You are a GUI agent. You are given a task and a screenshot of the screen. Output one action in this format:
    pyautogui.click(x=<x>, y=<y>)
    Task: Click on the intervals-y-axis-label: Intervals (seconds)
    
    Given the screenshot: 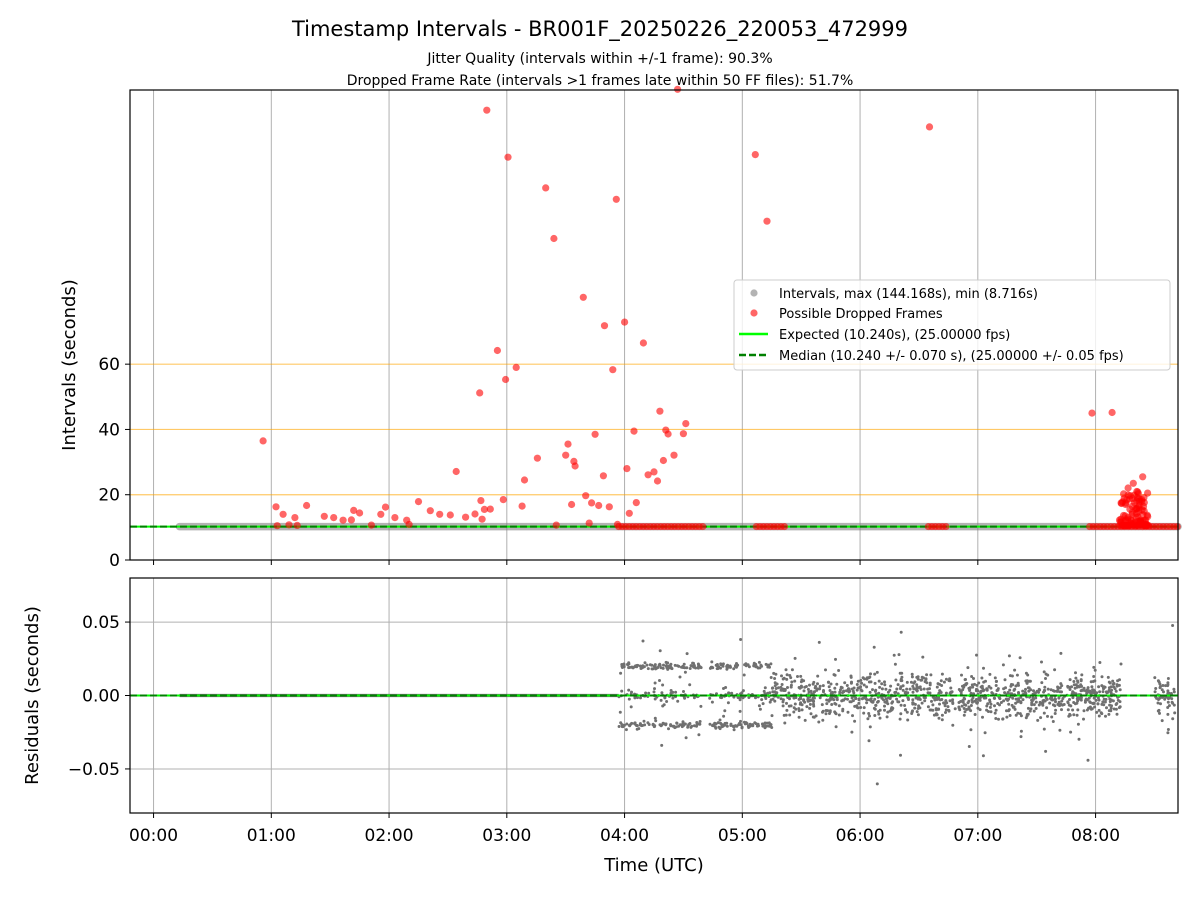 What is the action you would take?
    pyautogui.click(x=69, y=365)
    